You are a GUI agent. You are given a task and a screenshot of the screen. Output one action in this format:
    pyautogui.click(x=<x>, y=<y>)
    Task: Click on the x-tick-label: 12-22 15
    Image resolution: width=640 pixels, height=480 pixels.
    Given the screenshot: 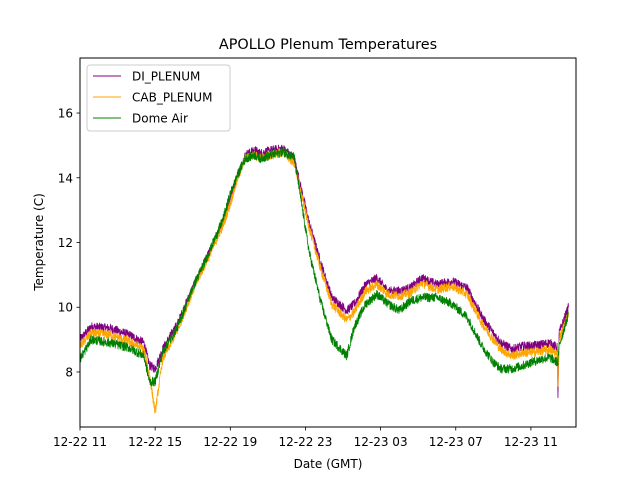 What is the action you would take?
    pyautogui.click(x=155, y=442)
    